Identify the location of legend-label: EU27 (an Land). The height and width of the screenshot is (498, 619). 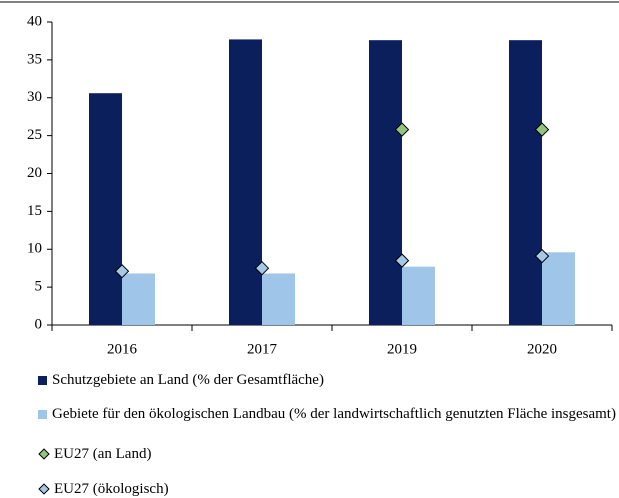
(103, 454).